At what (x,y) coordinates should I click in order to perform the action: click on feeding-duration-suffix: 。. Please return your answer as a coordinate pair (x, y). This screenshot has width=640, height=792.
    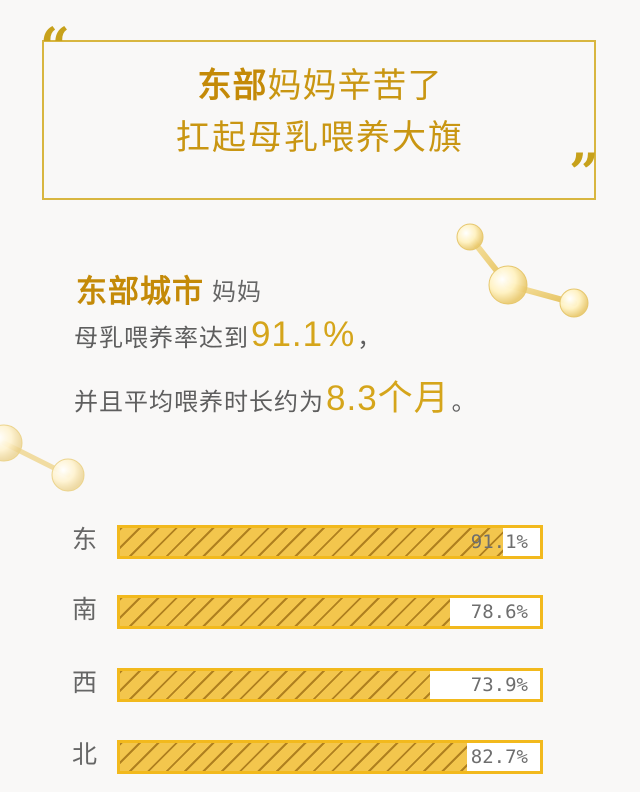
    Looking at the image, I should click on (464, 402).